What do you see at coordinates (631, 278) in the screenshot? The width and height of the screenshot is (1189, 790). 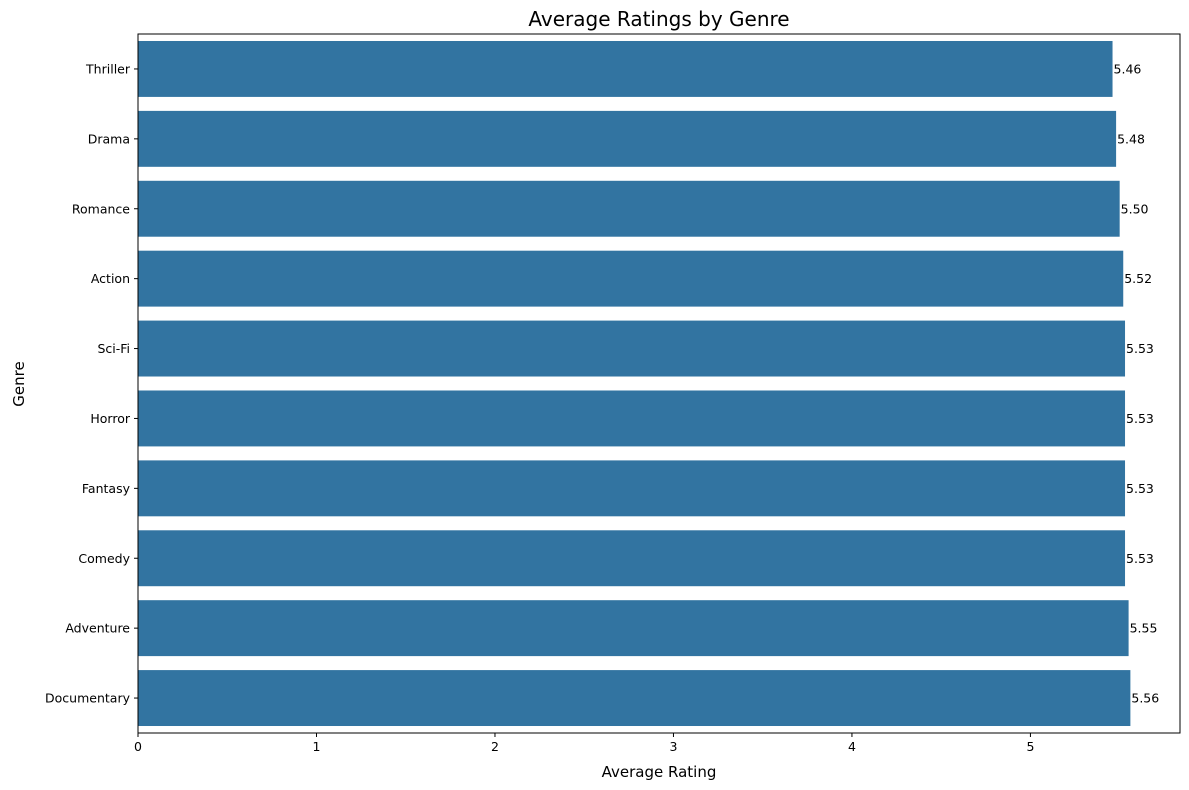 I see `bar-action` at bounding box center [631, 278].